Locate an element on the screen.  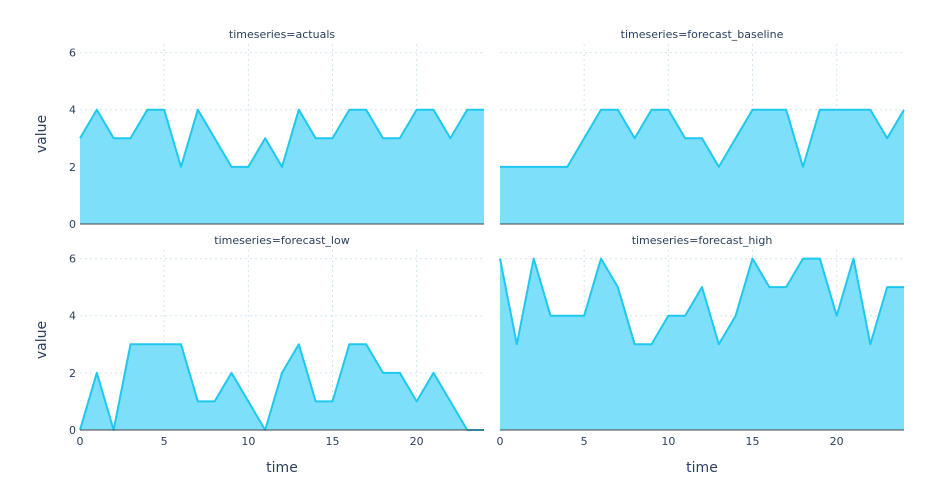
panel-4-x-tick-label: 10 is located at coordinates (668, 441).